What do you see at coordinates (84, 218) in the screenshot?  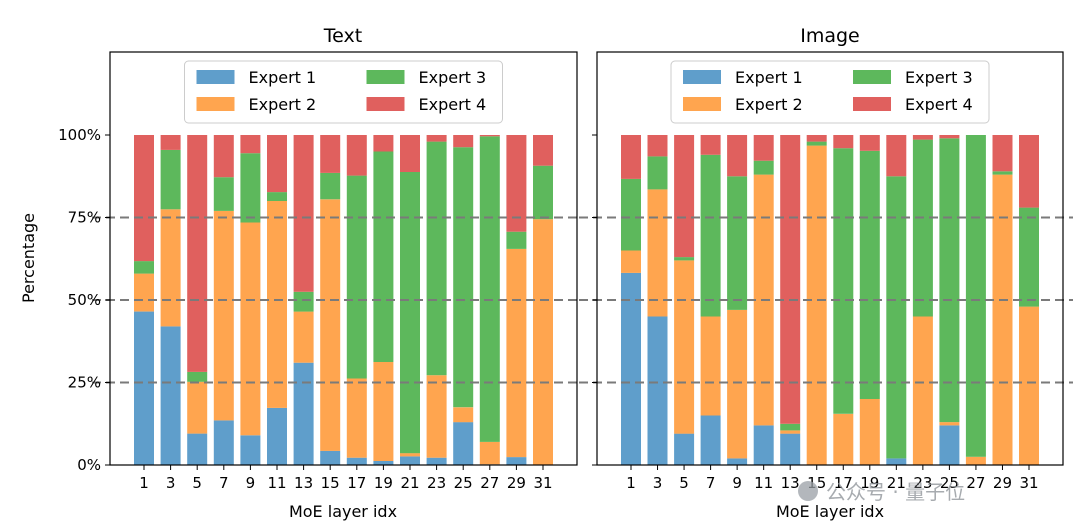 I see `y-tick-label: 75%` at bounding box center [84, 218].